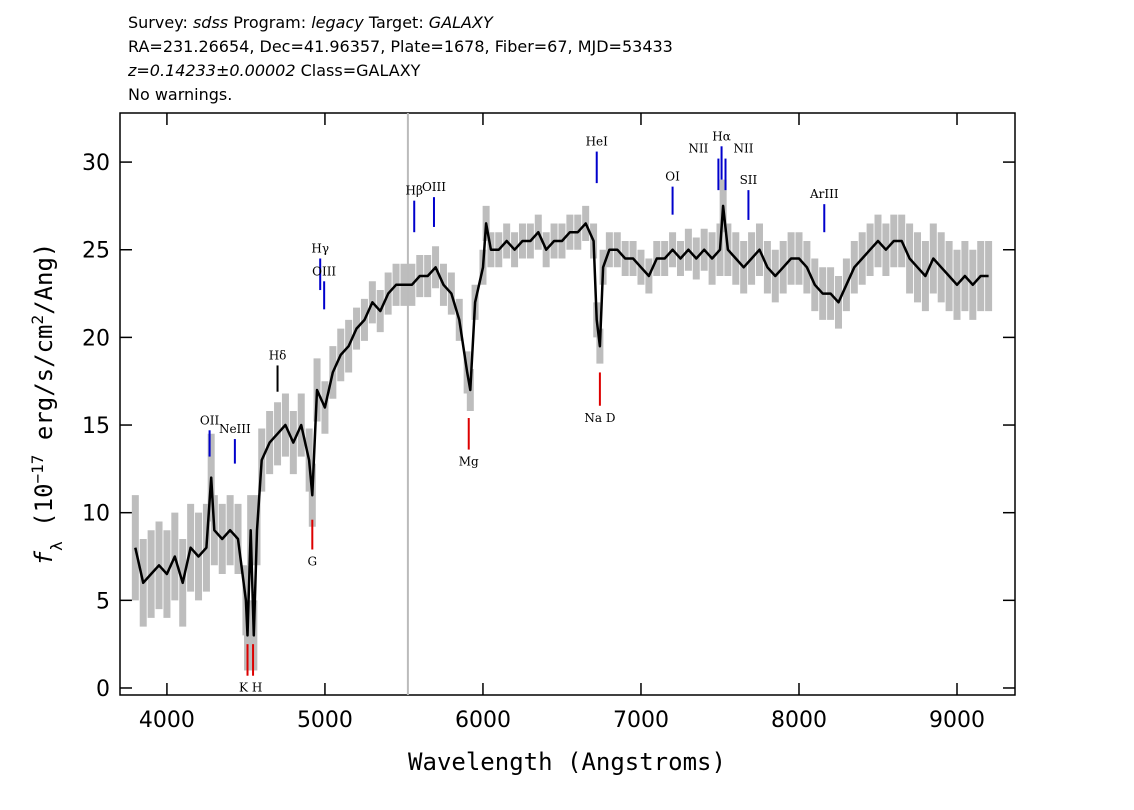  Describe the element at coordinates (44, 279) in the screenshot. I see `y-axis-label-part: /Ang)` at that location.